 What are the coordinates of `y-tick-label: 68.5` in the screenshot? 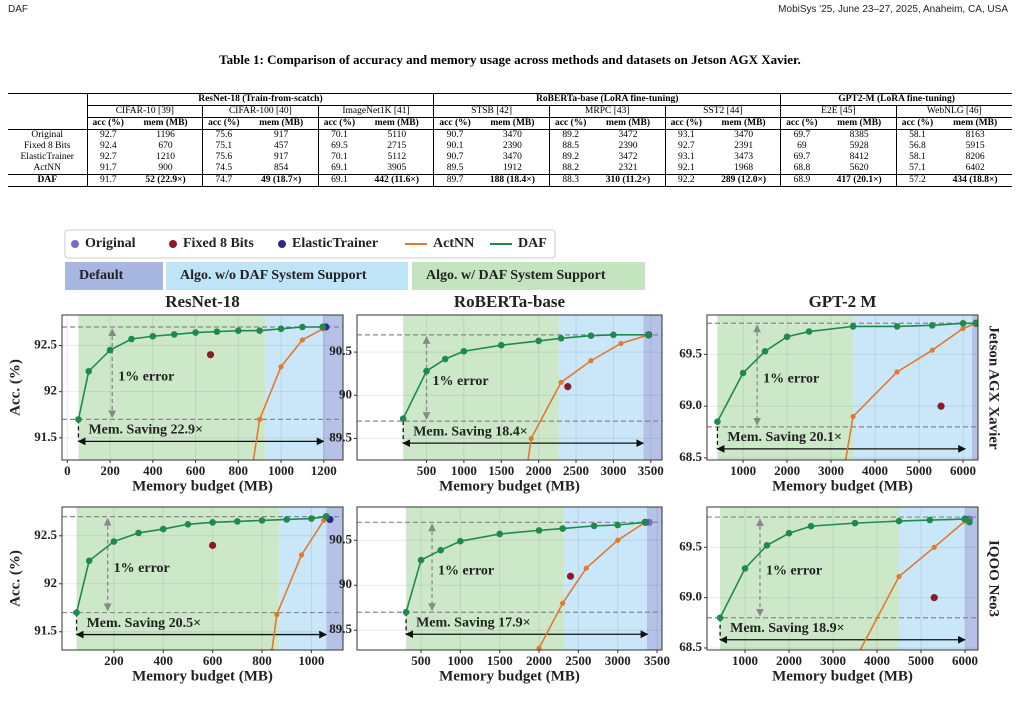 It's located at (690, 456).